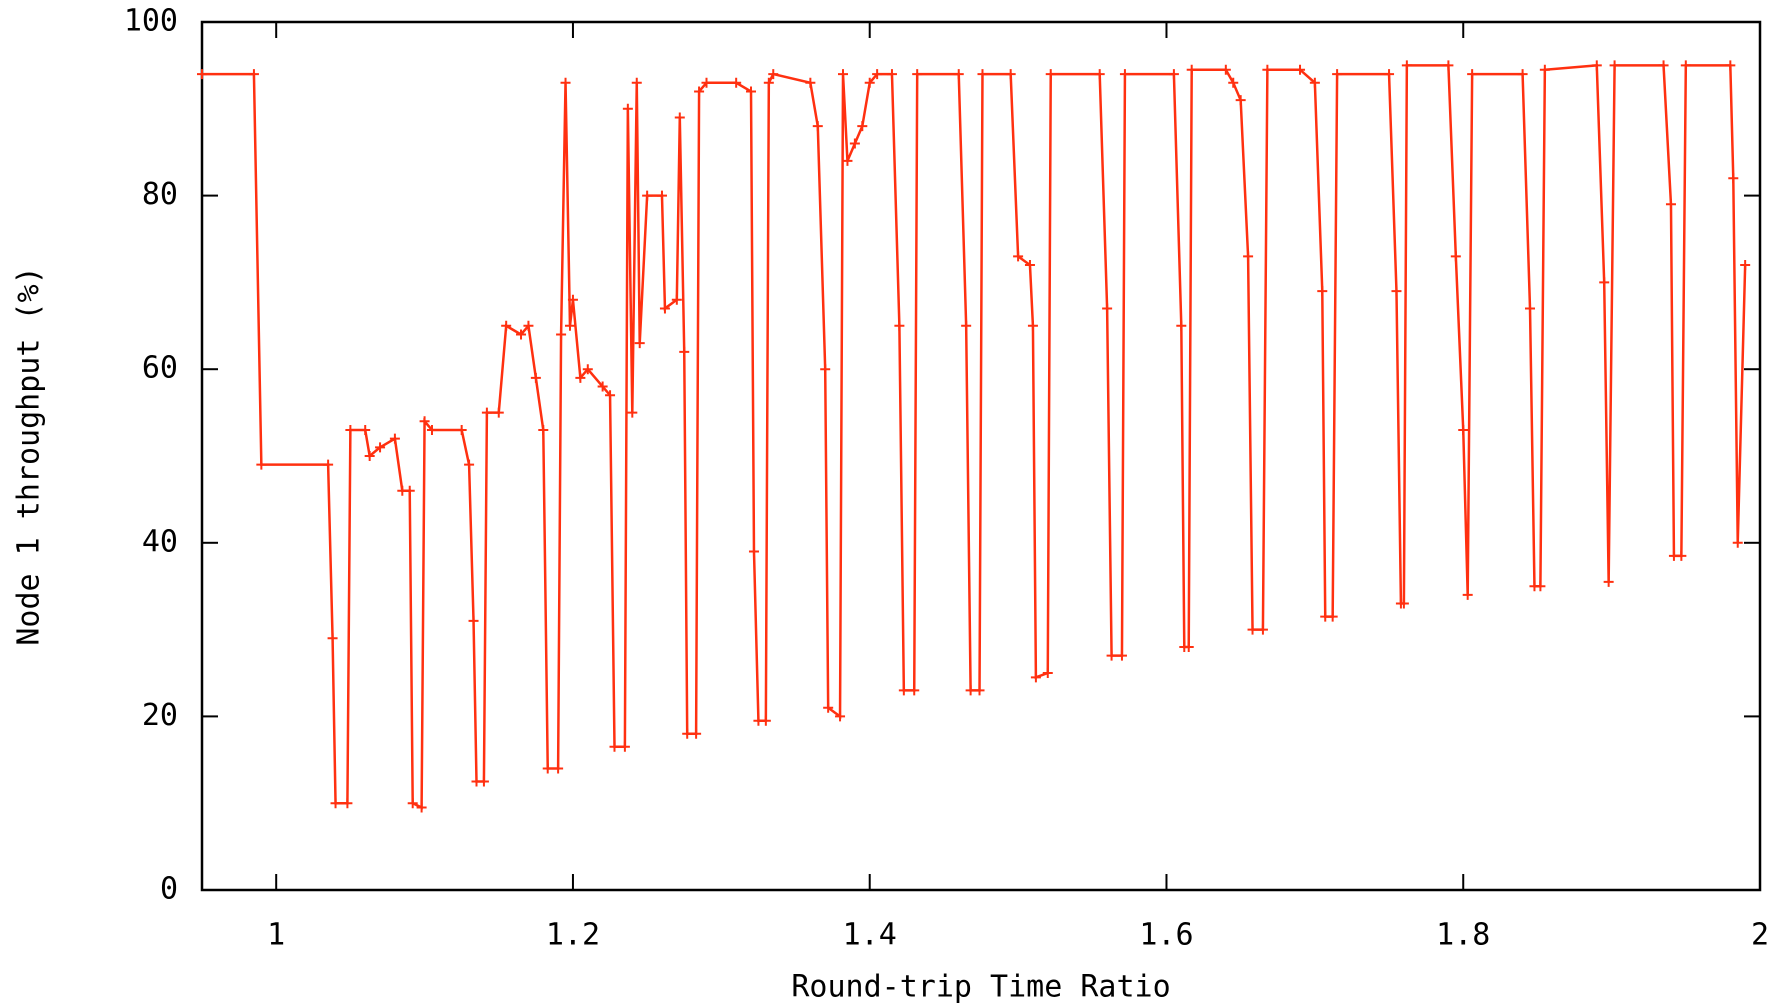 The height and width of the screenshot is (1004, 1790). What do you see at coordinates (573, 935) in the screenshot?
I see `x-tick-label: 1.2` at bounding box center [573, 935].